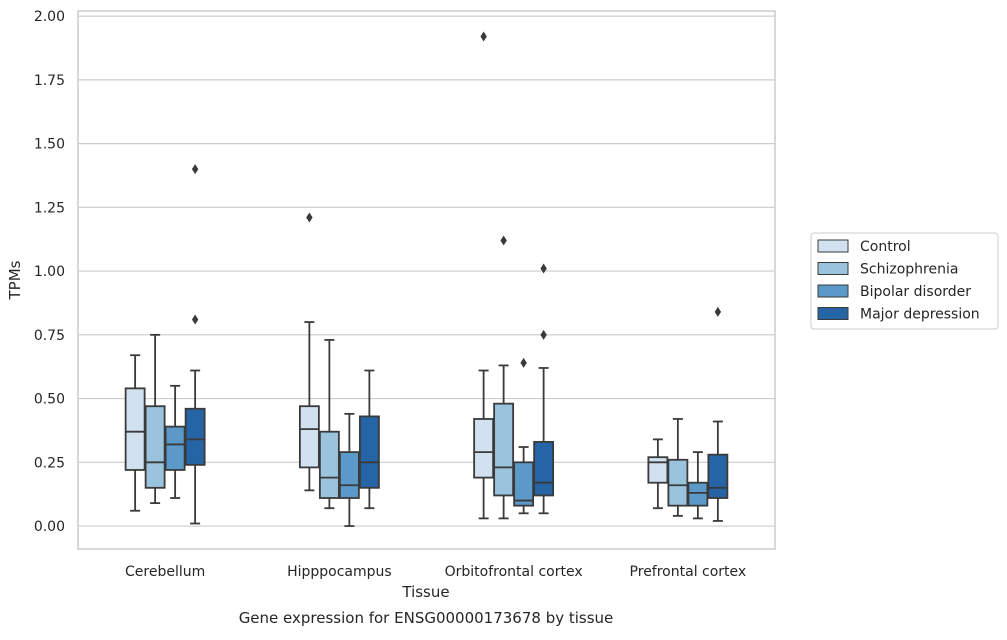 The width and height of the screenshot is (1007, 640). I want to click on legend-label: Schizophrenia, so click(909, 270).